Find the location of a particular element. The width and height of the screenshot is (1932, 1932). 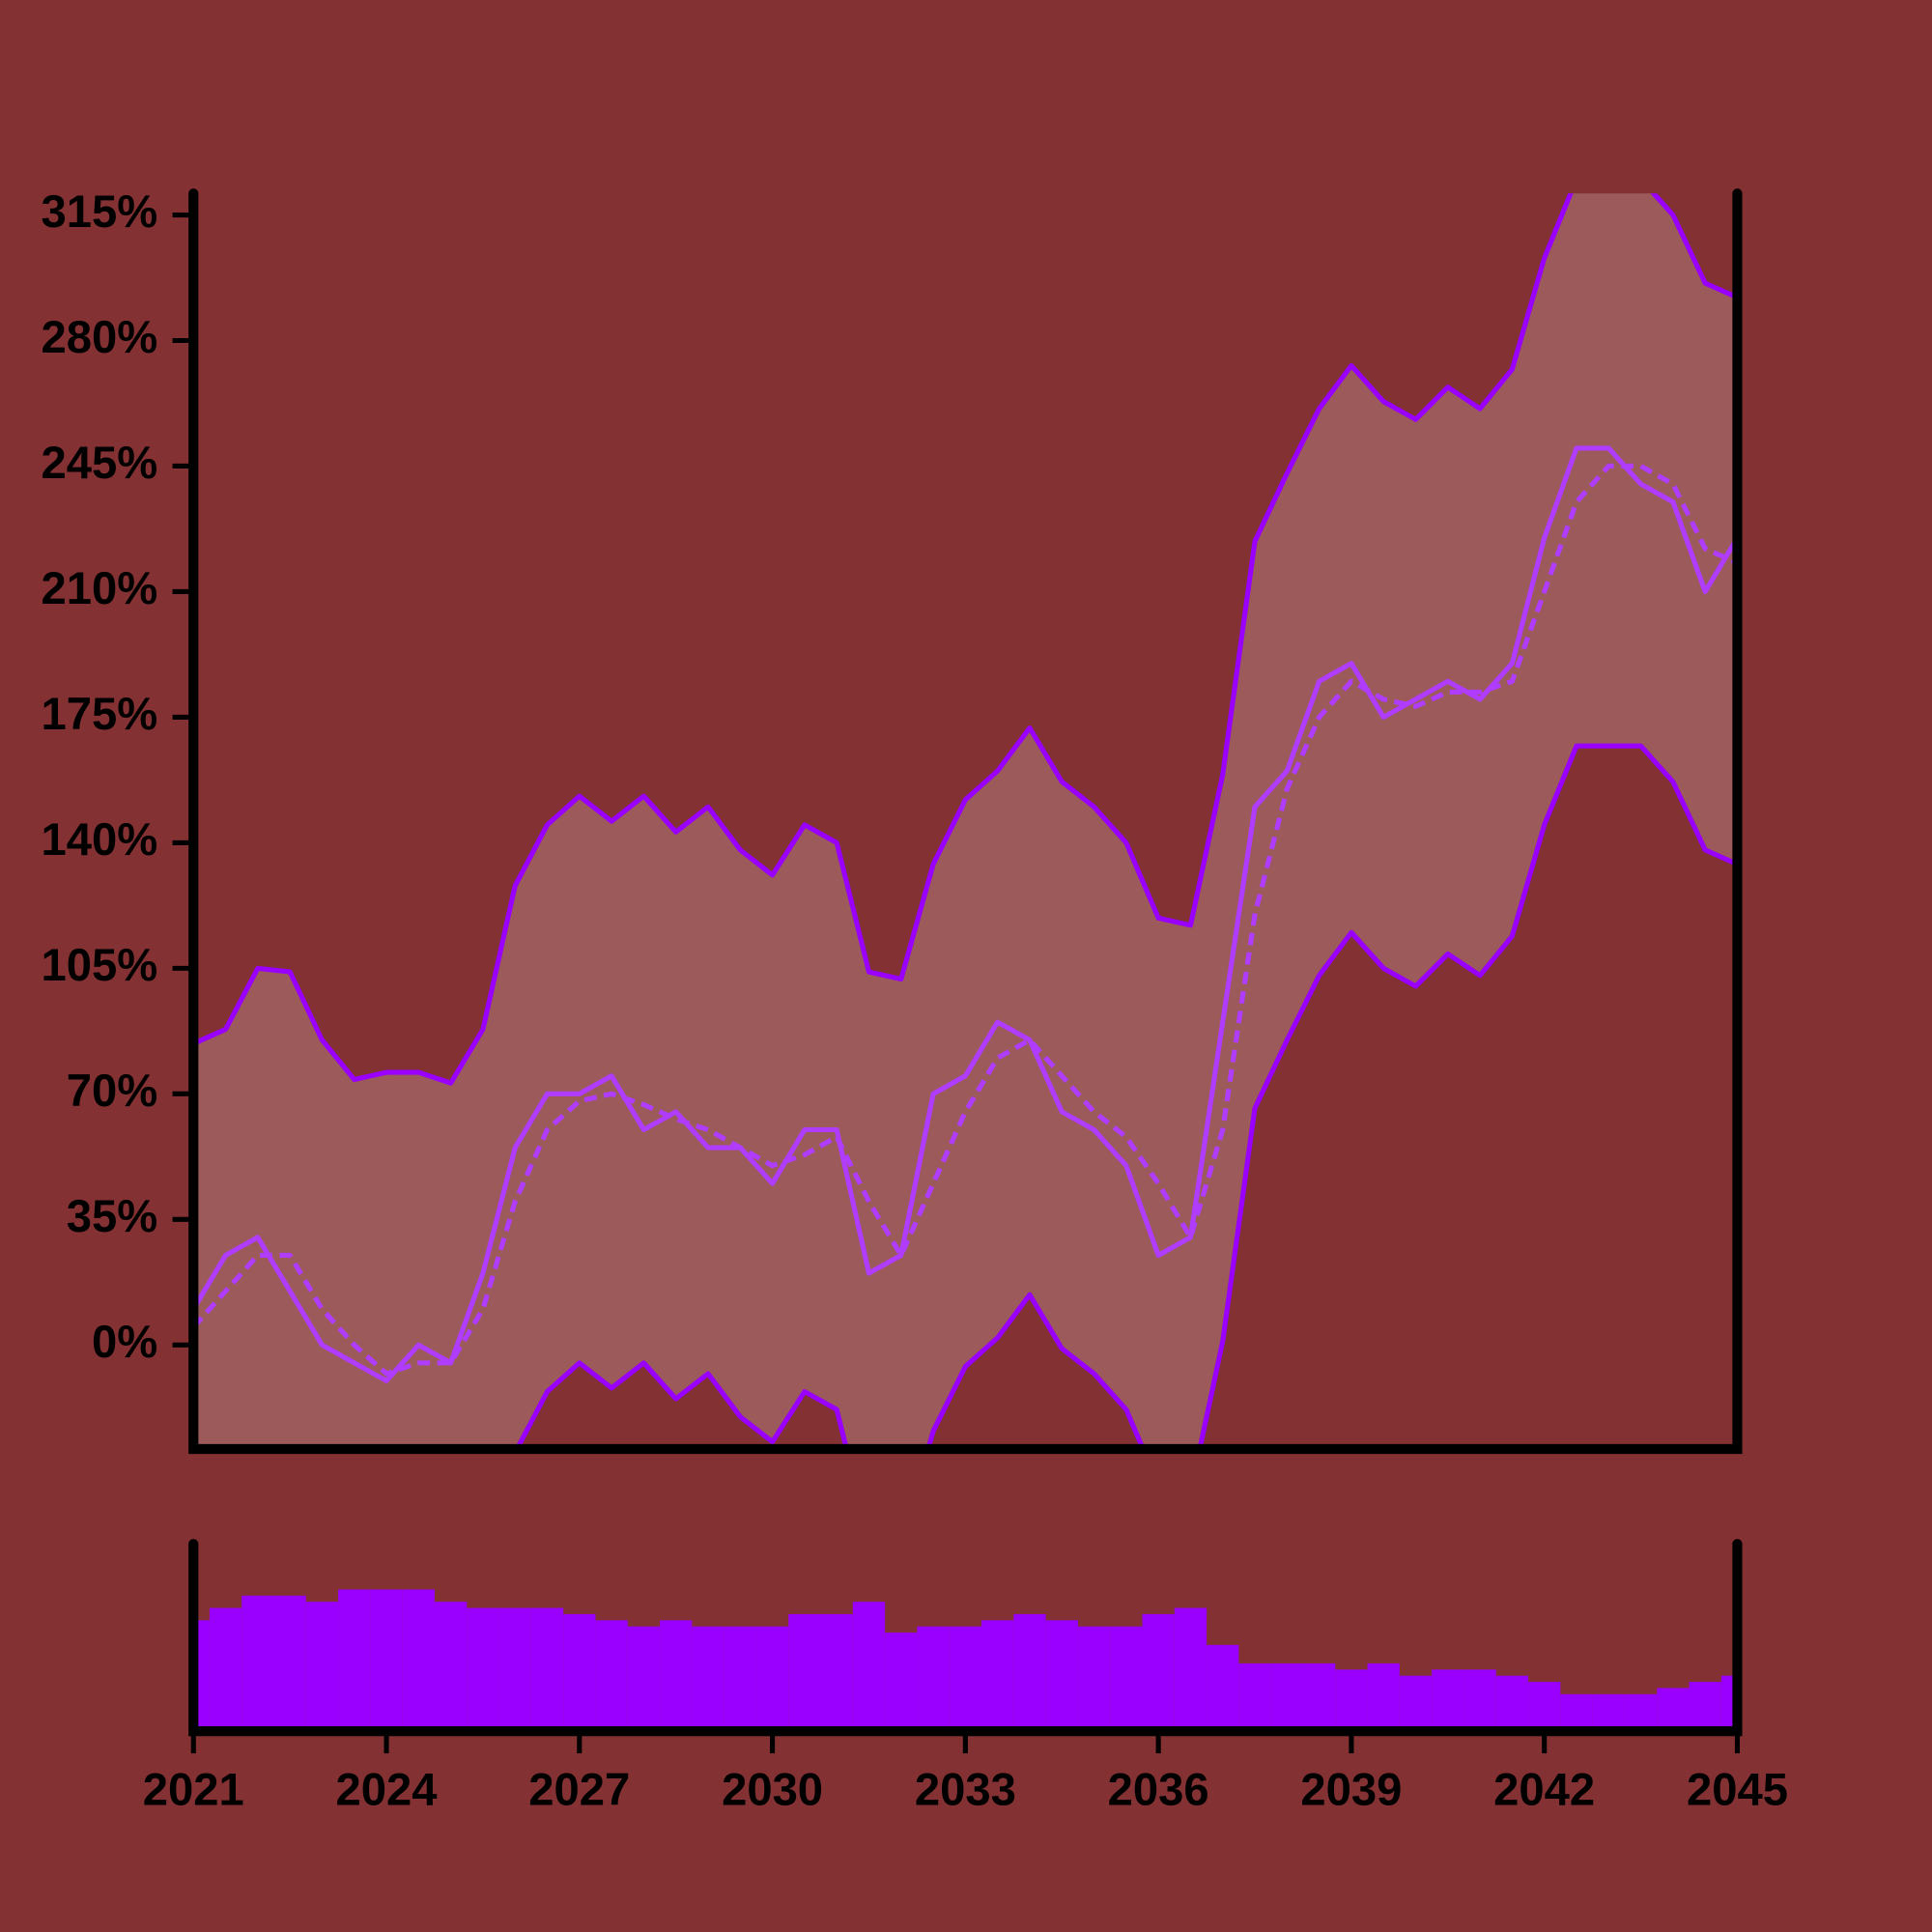

y-tick-label: 280% is located at coordinates (100, 337).